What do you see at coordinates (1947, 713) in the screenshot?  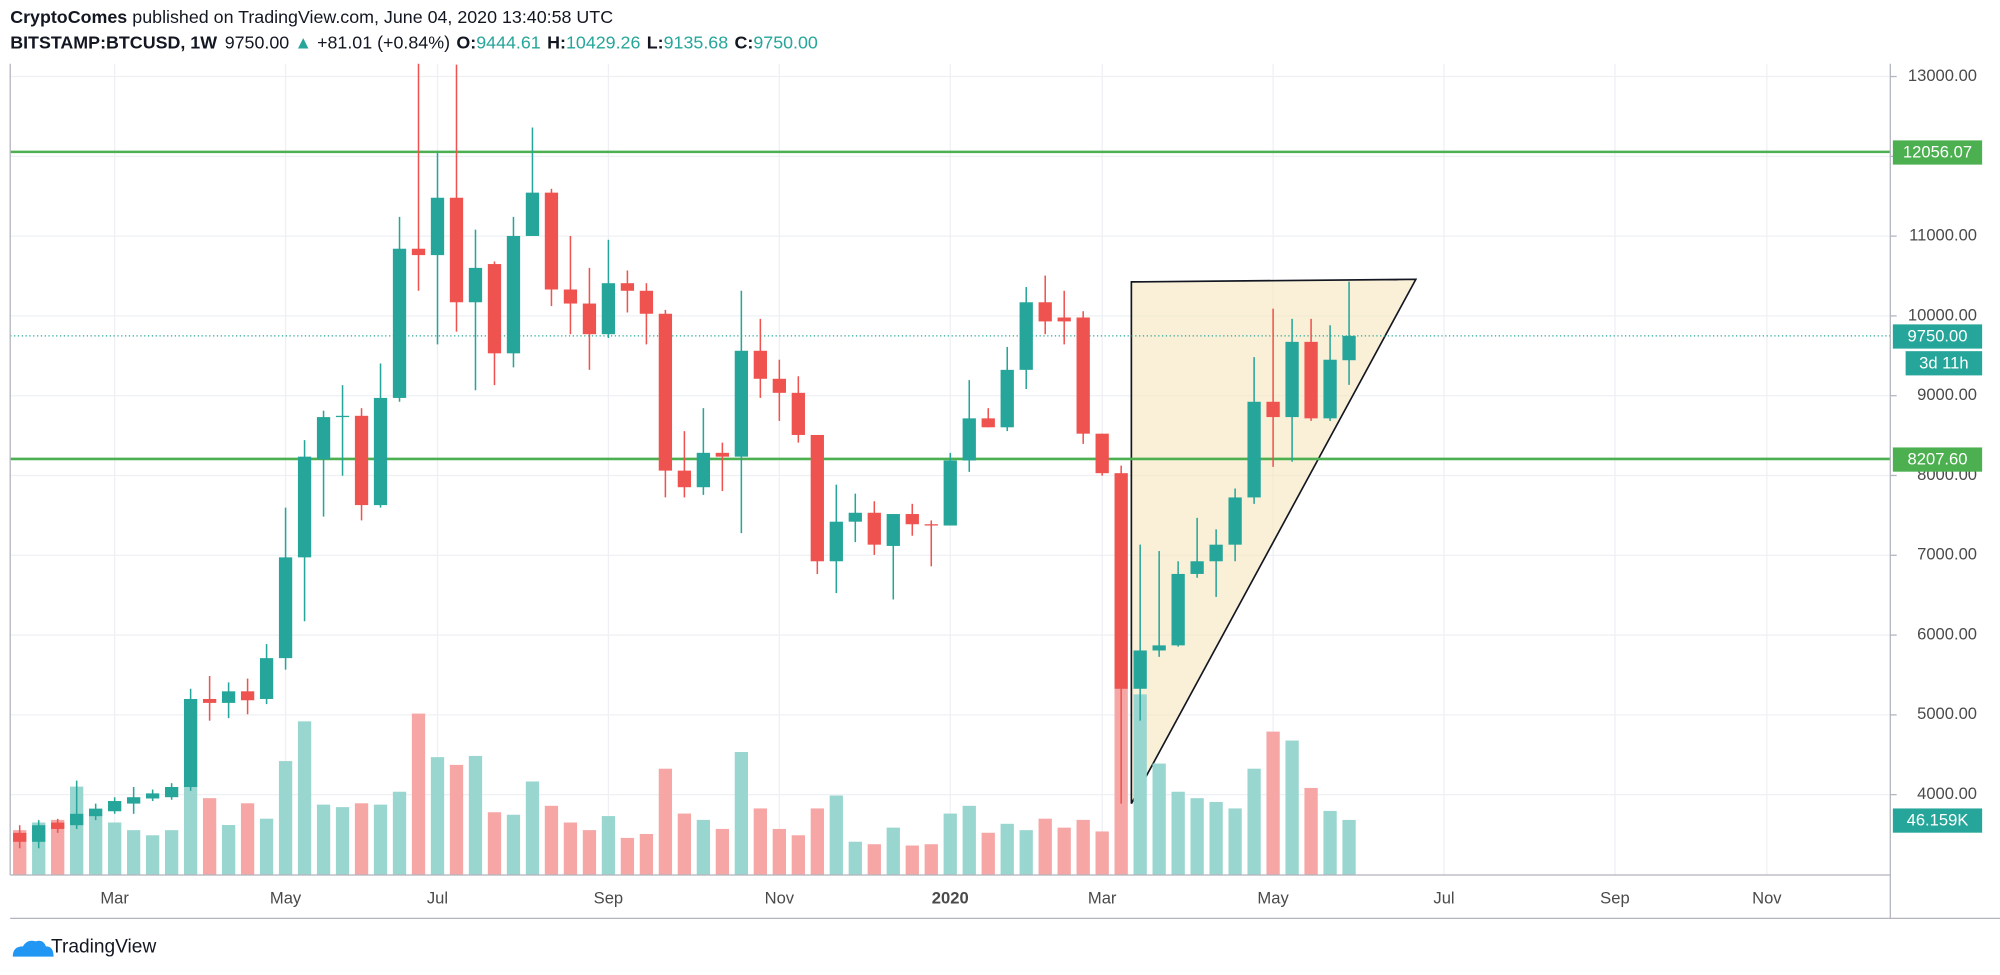 I see `y-tick-label: 5000.00` at bounding box center [1947, 713].